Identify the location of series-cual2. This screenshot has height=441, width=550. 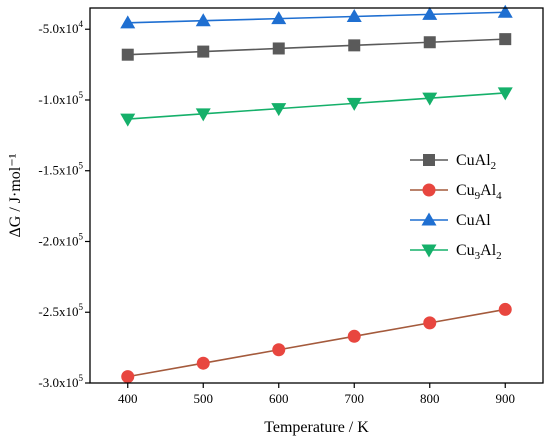
(316, 47).